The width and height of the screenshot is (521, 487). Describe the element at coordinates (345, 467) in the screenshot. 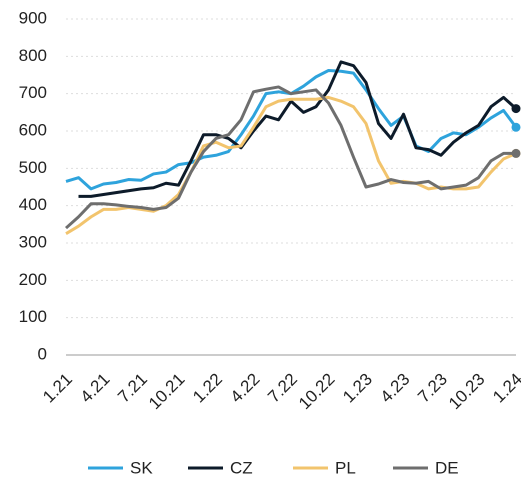

I see `legend-label: PL` at that location.